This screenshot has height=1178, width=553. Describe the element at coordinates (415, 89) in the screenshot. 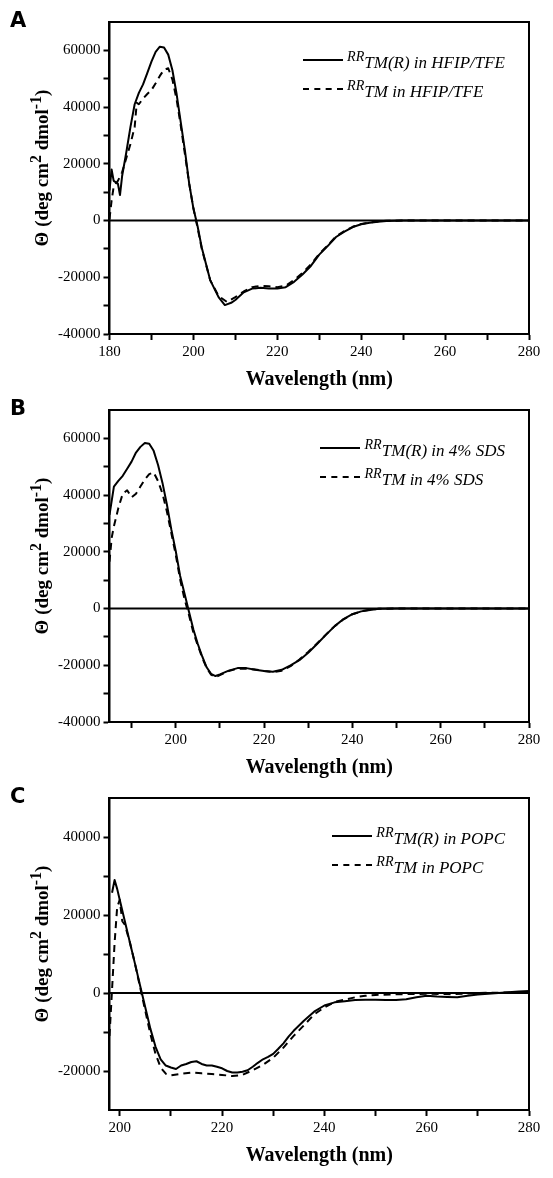

I see `legend-label: $^{RR}$TM in HFIP/TFE` at that location.